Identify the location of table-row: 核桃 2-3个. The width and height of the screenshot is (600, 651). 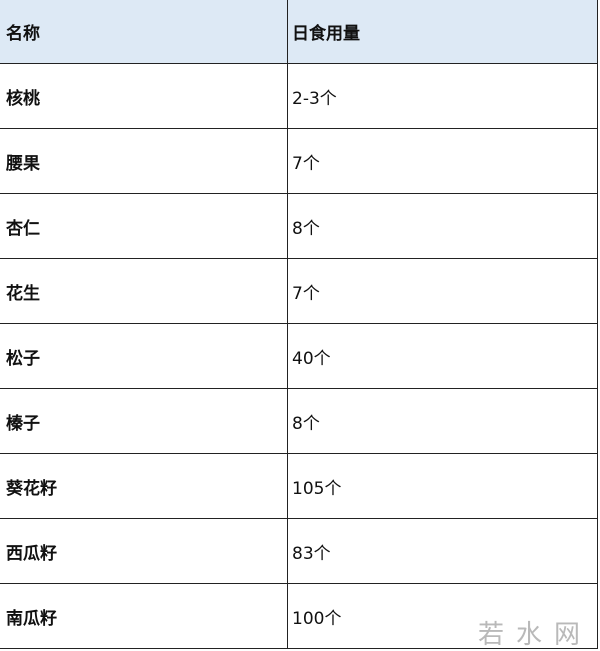
(299, 96).